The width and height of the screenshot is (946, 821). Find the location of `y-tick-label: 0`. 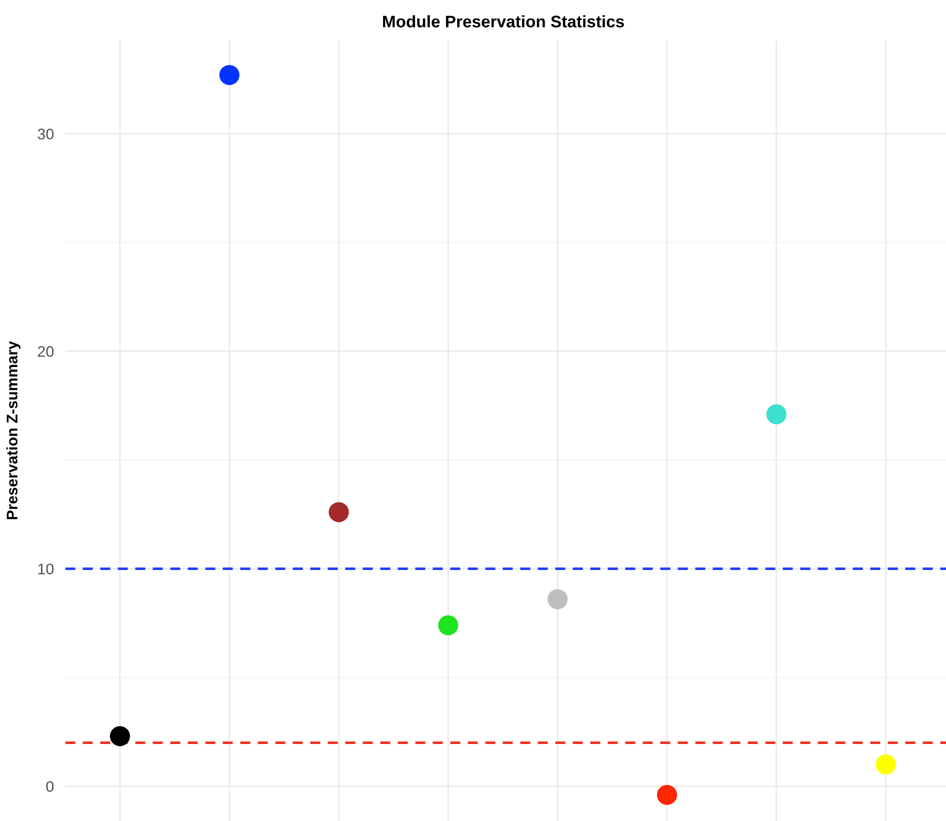

y-tick-label: 0 is located at coordinates (50, 786).